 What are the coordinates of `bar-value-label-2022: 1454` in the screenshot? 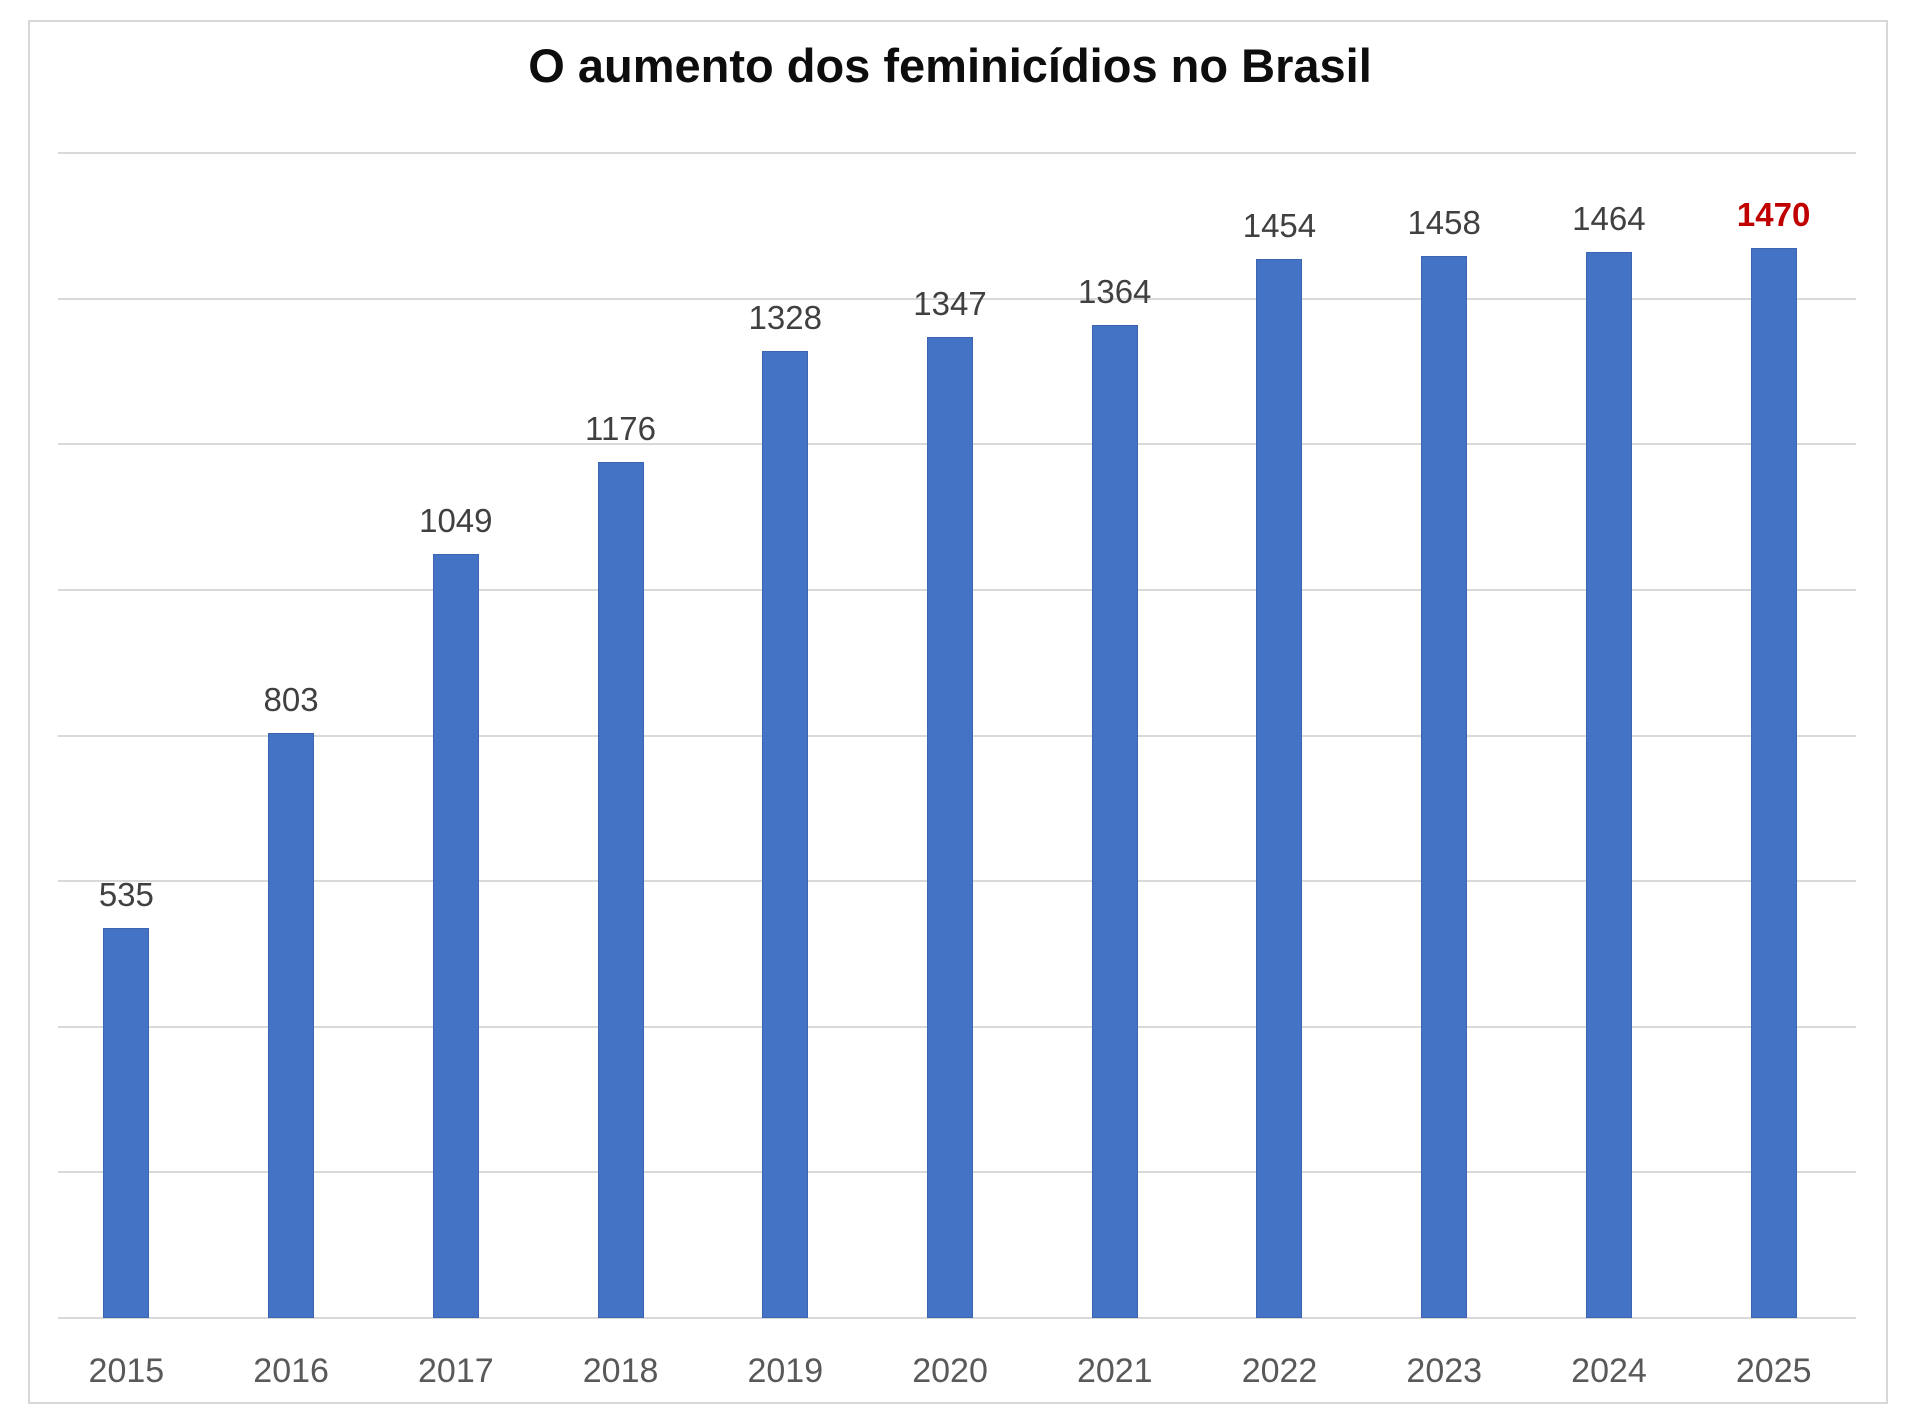 It's located at (1279, 226).